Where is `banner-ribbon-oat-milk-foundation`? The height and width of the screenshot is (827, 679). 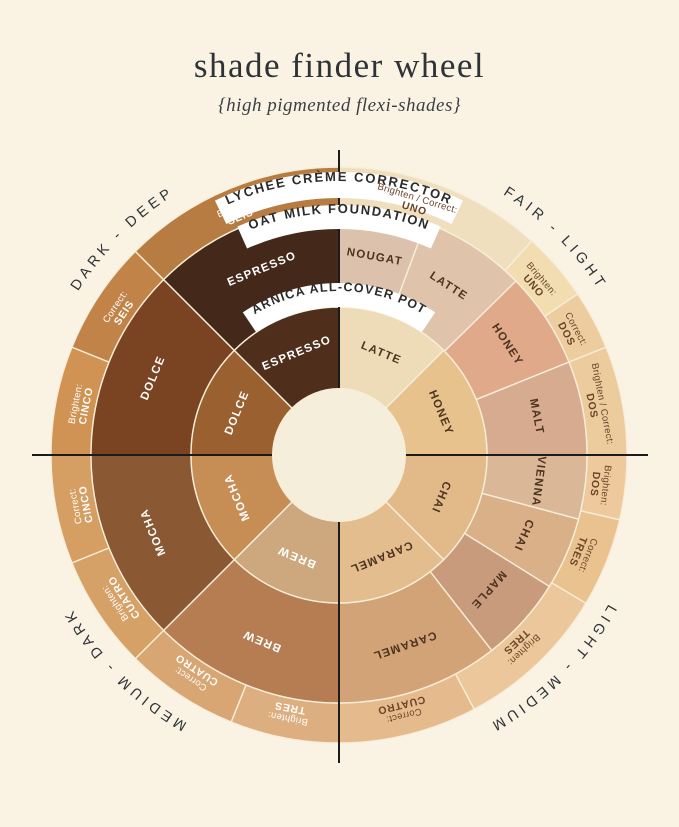 banner-ribbon-oat-milk-foundation is located at coordinates (339, 227).